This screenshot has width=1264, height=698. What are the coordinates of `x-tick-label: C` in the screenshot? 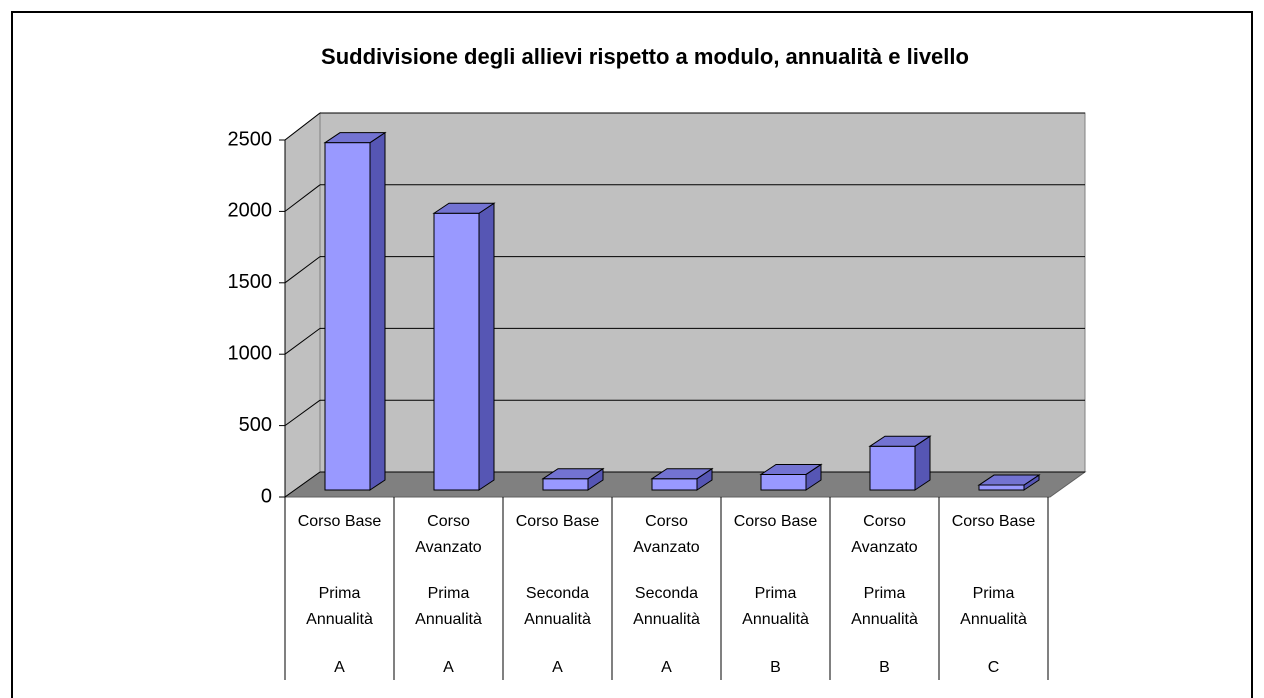 It's located at (993, 667).